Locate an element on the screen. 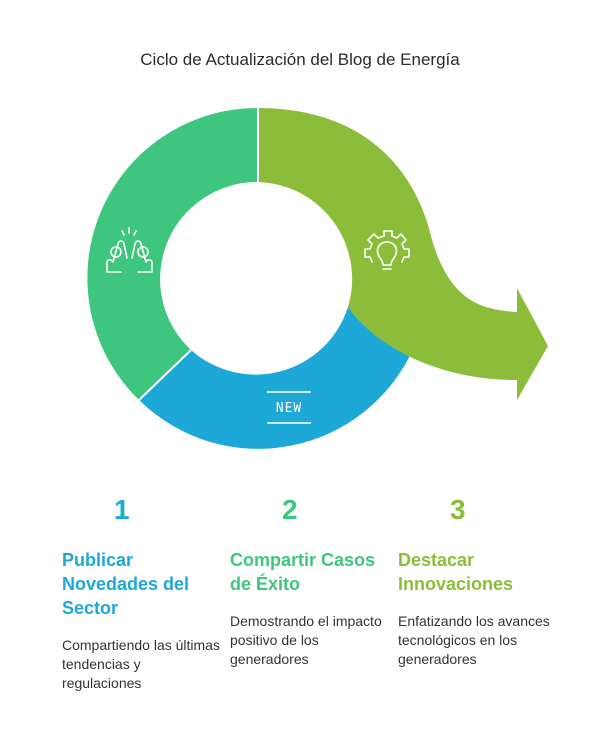  step-number: 1 is located at coordinates (122, 509).